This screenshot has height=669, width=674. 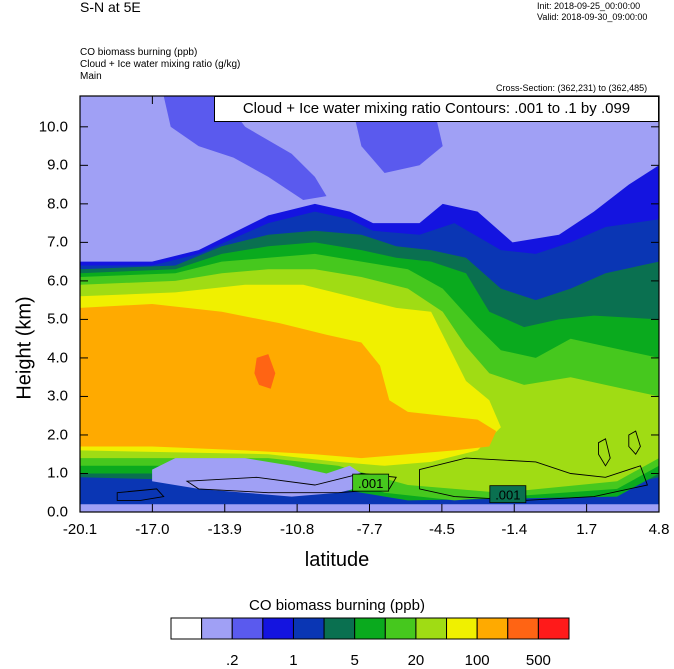 I want to click on colorbar-label: 20, so click(x=416, y=660).